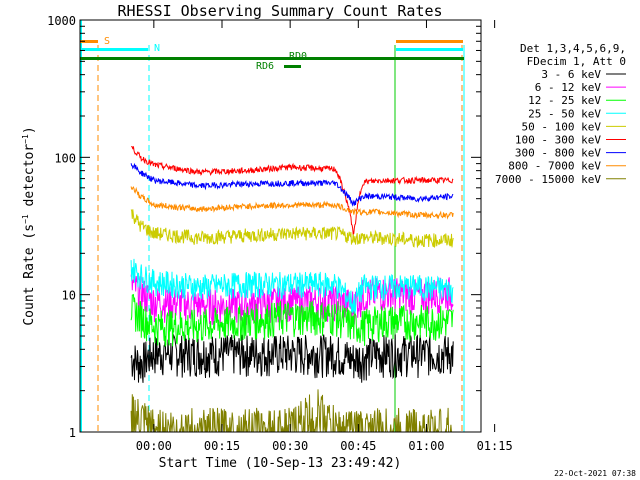 The width and height of the screenshot is (640, 480). I want to click on saa-bar-right, so click(429, 41).